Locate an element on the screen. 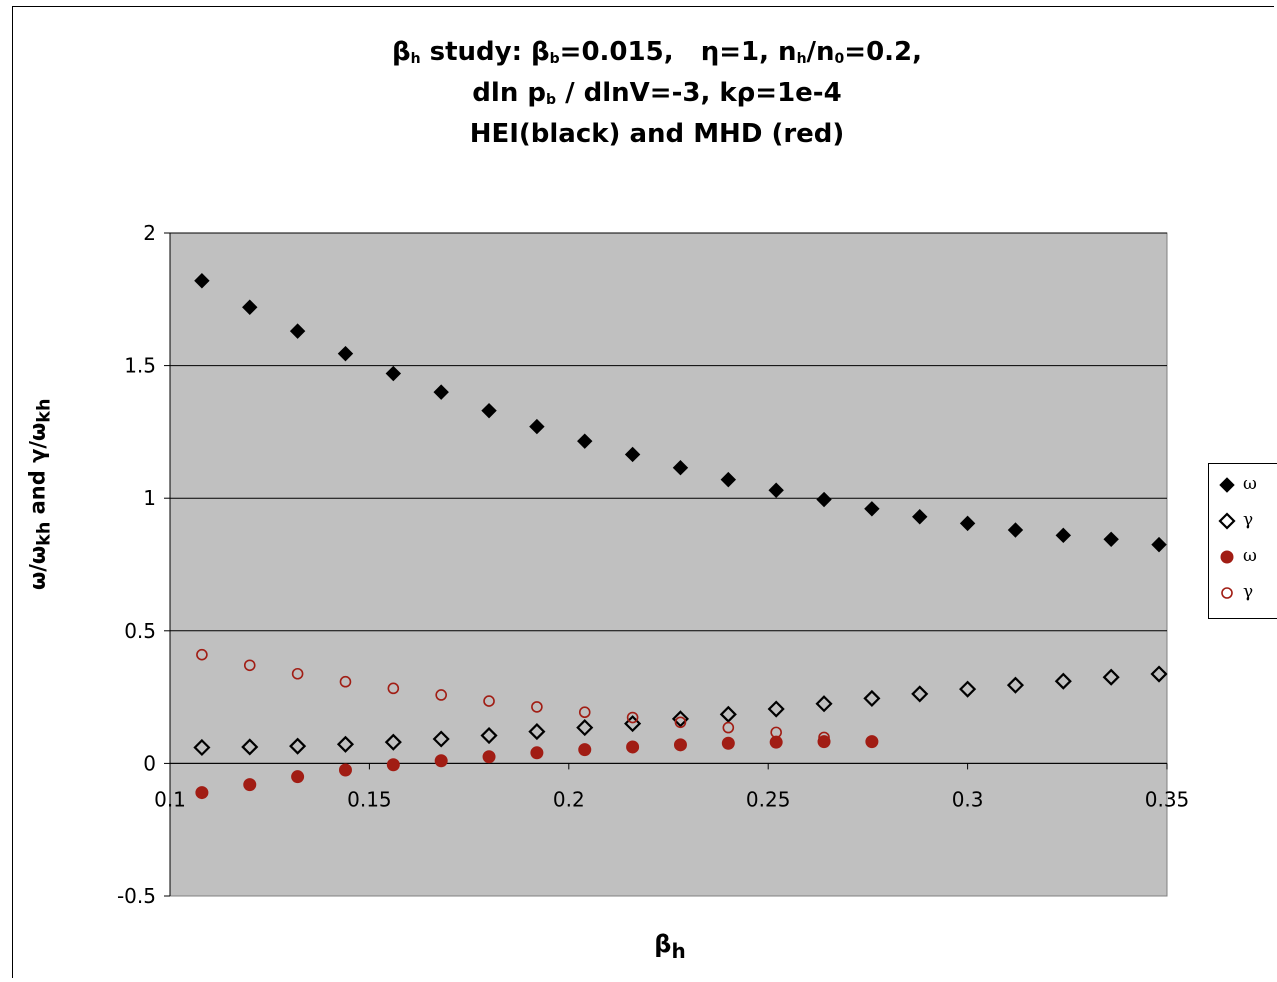  x-tick-label: 0.25 is located at coordinates (768, 799).